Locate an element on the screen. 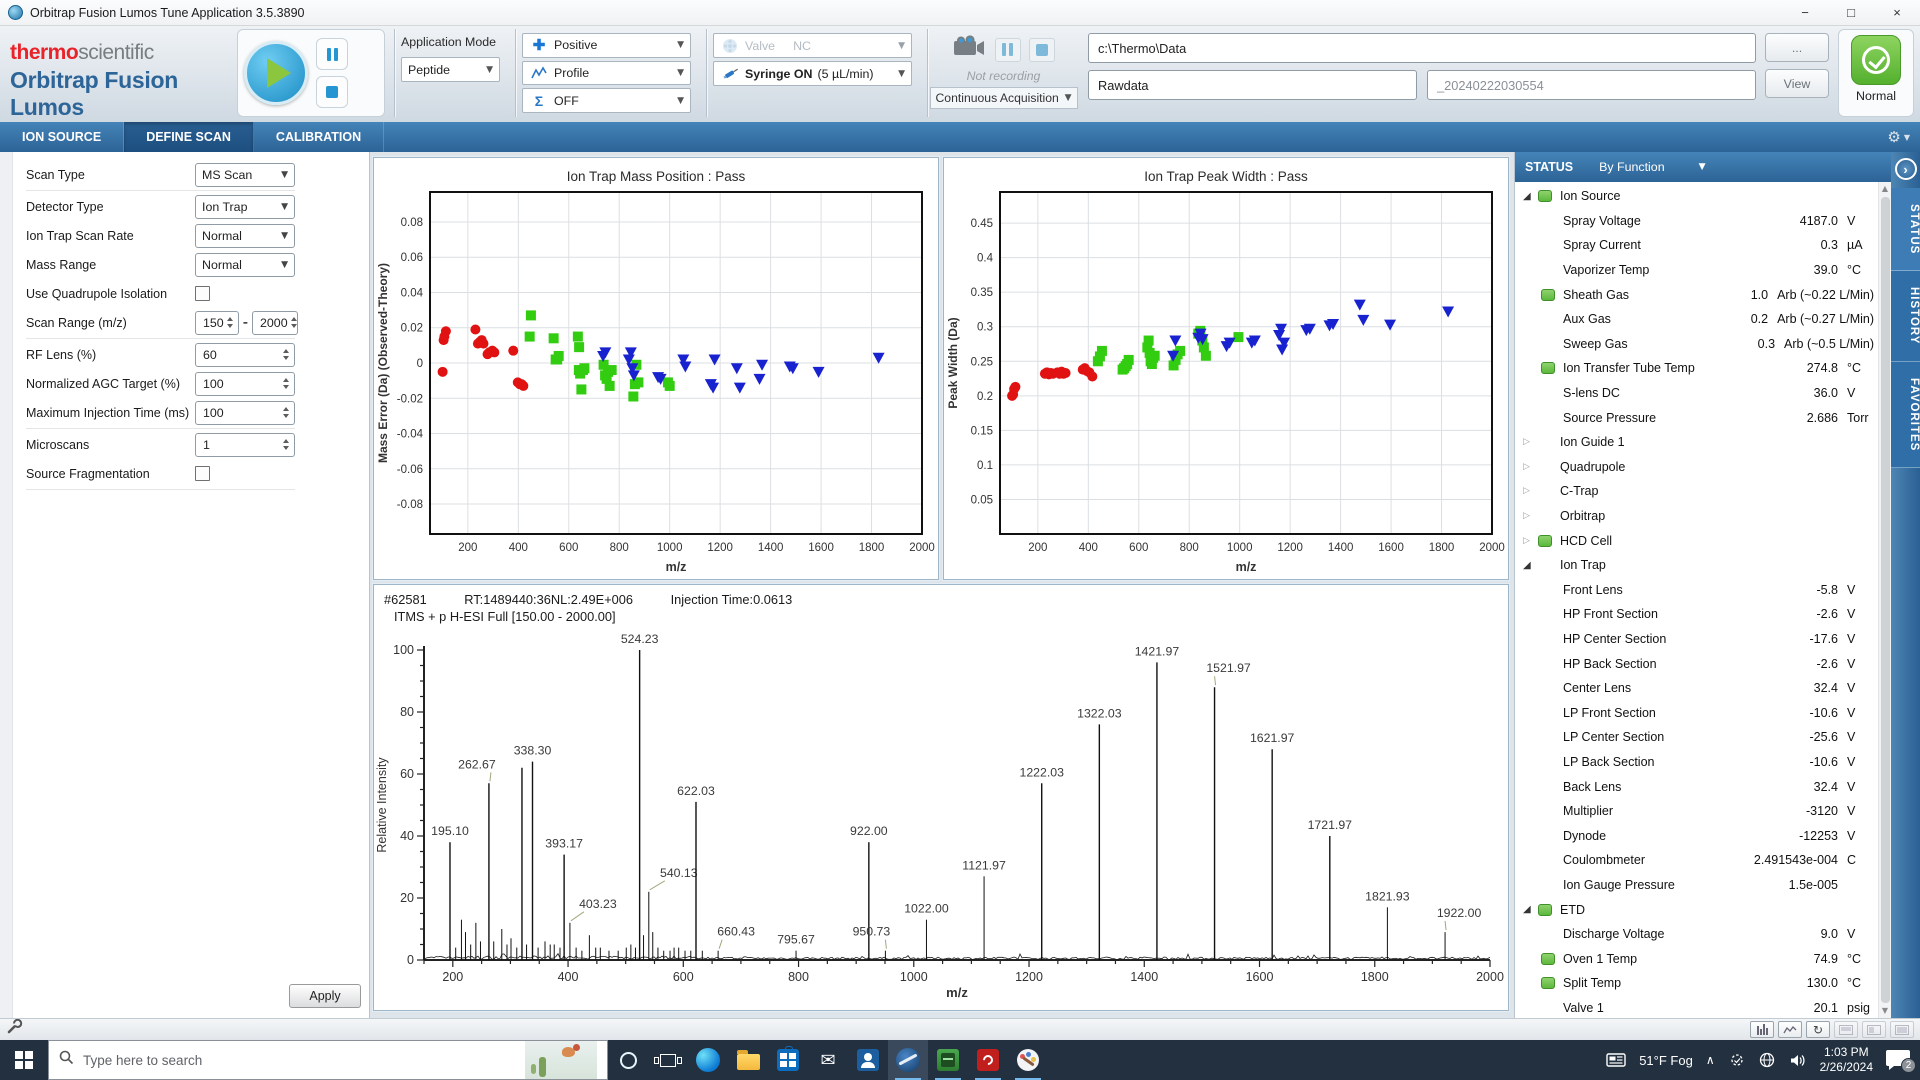  scrollbar-thumb is located at coordinates (1885, 600).